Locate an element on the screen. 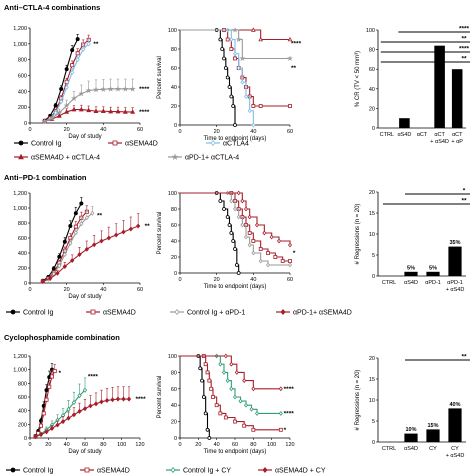 The image size is (474, 474). survival-line is located at coordinates (195, 396).